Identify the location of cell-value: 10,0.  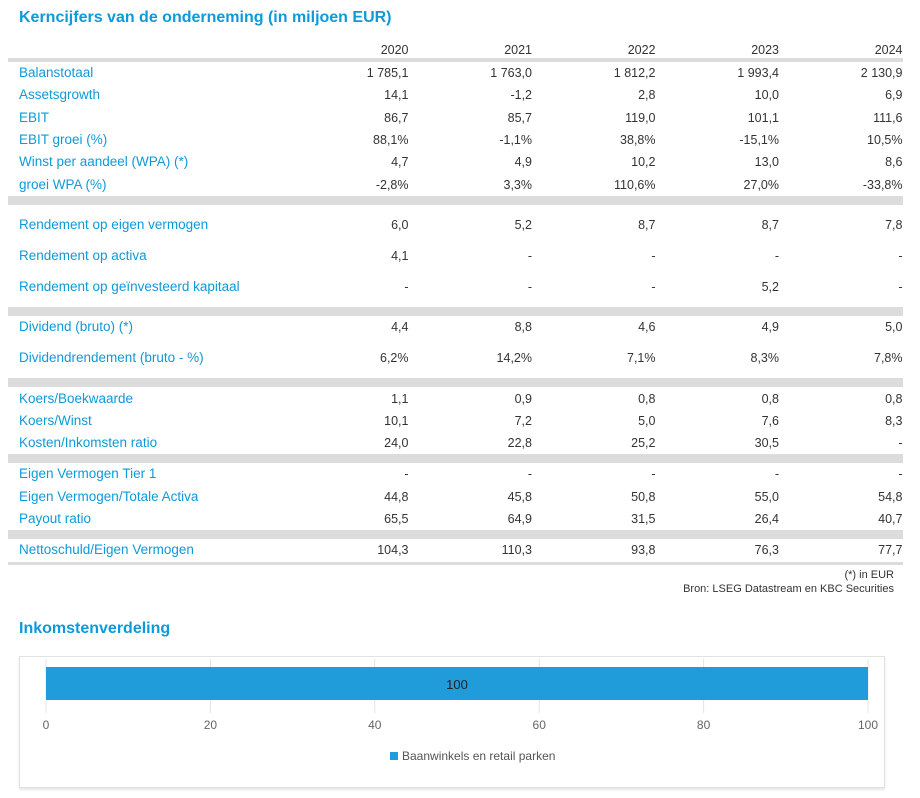
(766, 95).